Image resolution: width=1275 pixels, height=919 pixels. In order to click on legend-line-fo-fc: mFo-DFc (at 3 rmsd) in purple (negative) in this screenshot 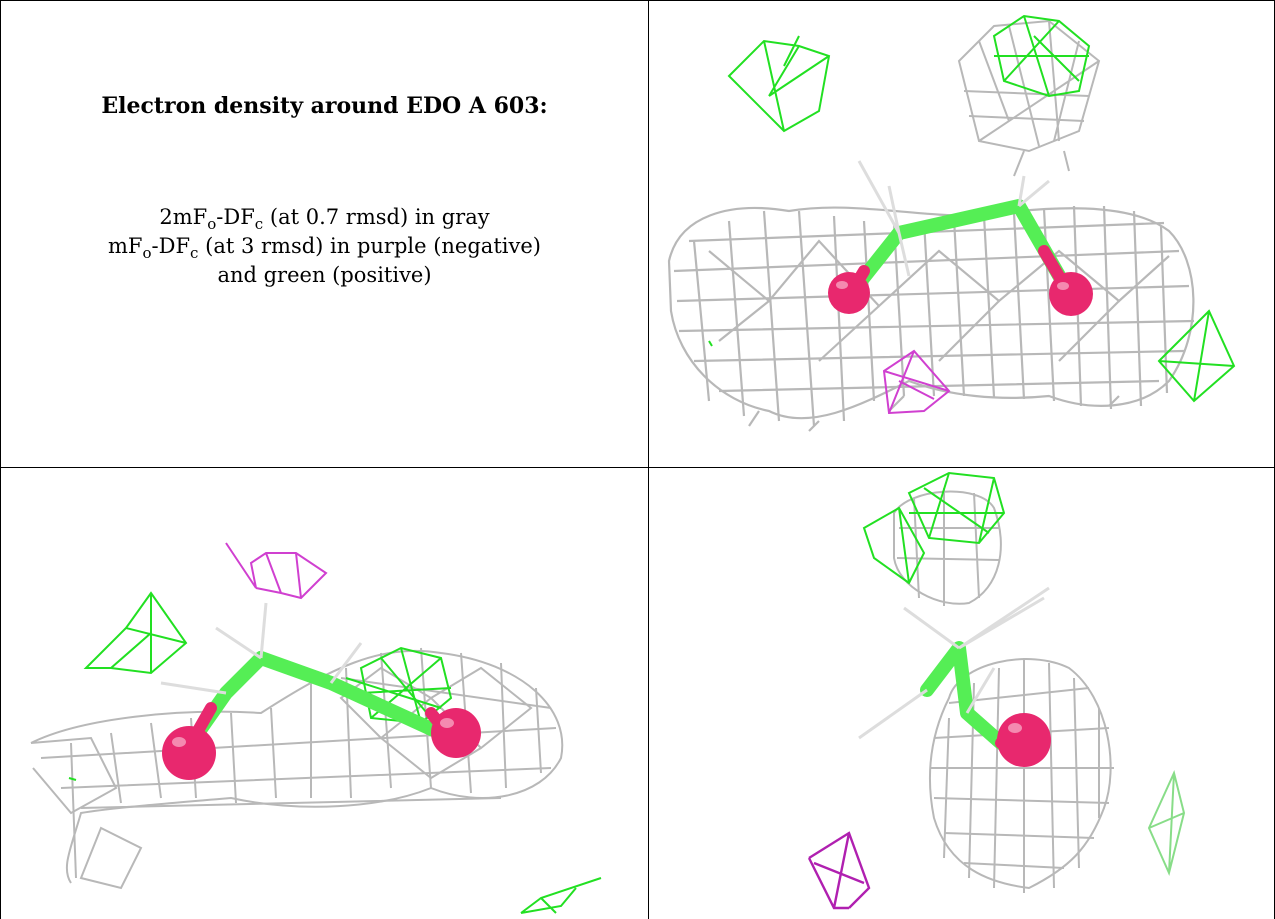, I will do `click(324, 248)`.